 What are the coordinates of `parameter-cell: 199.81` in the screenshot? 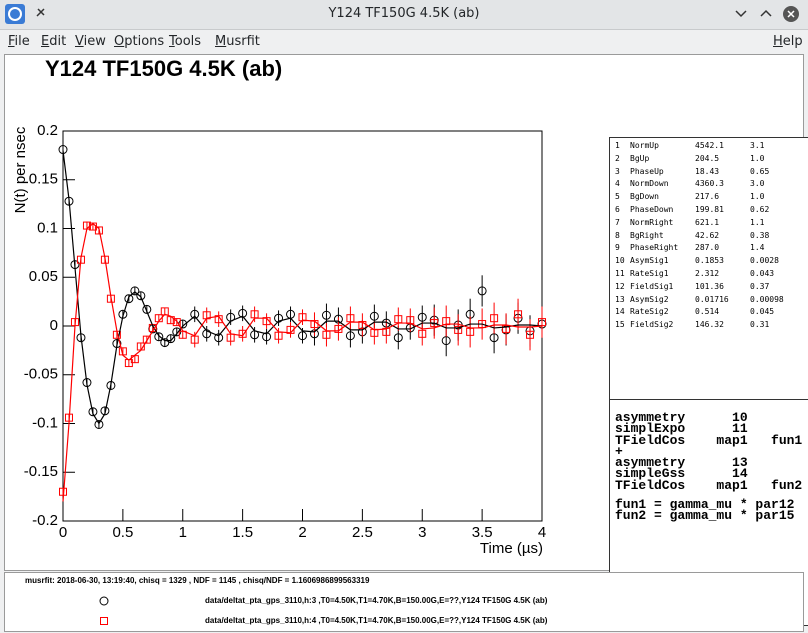 It's located at (709, 209).